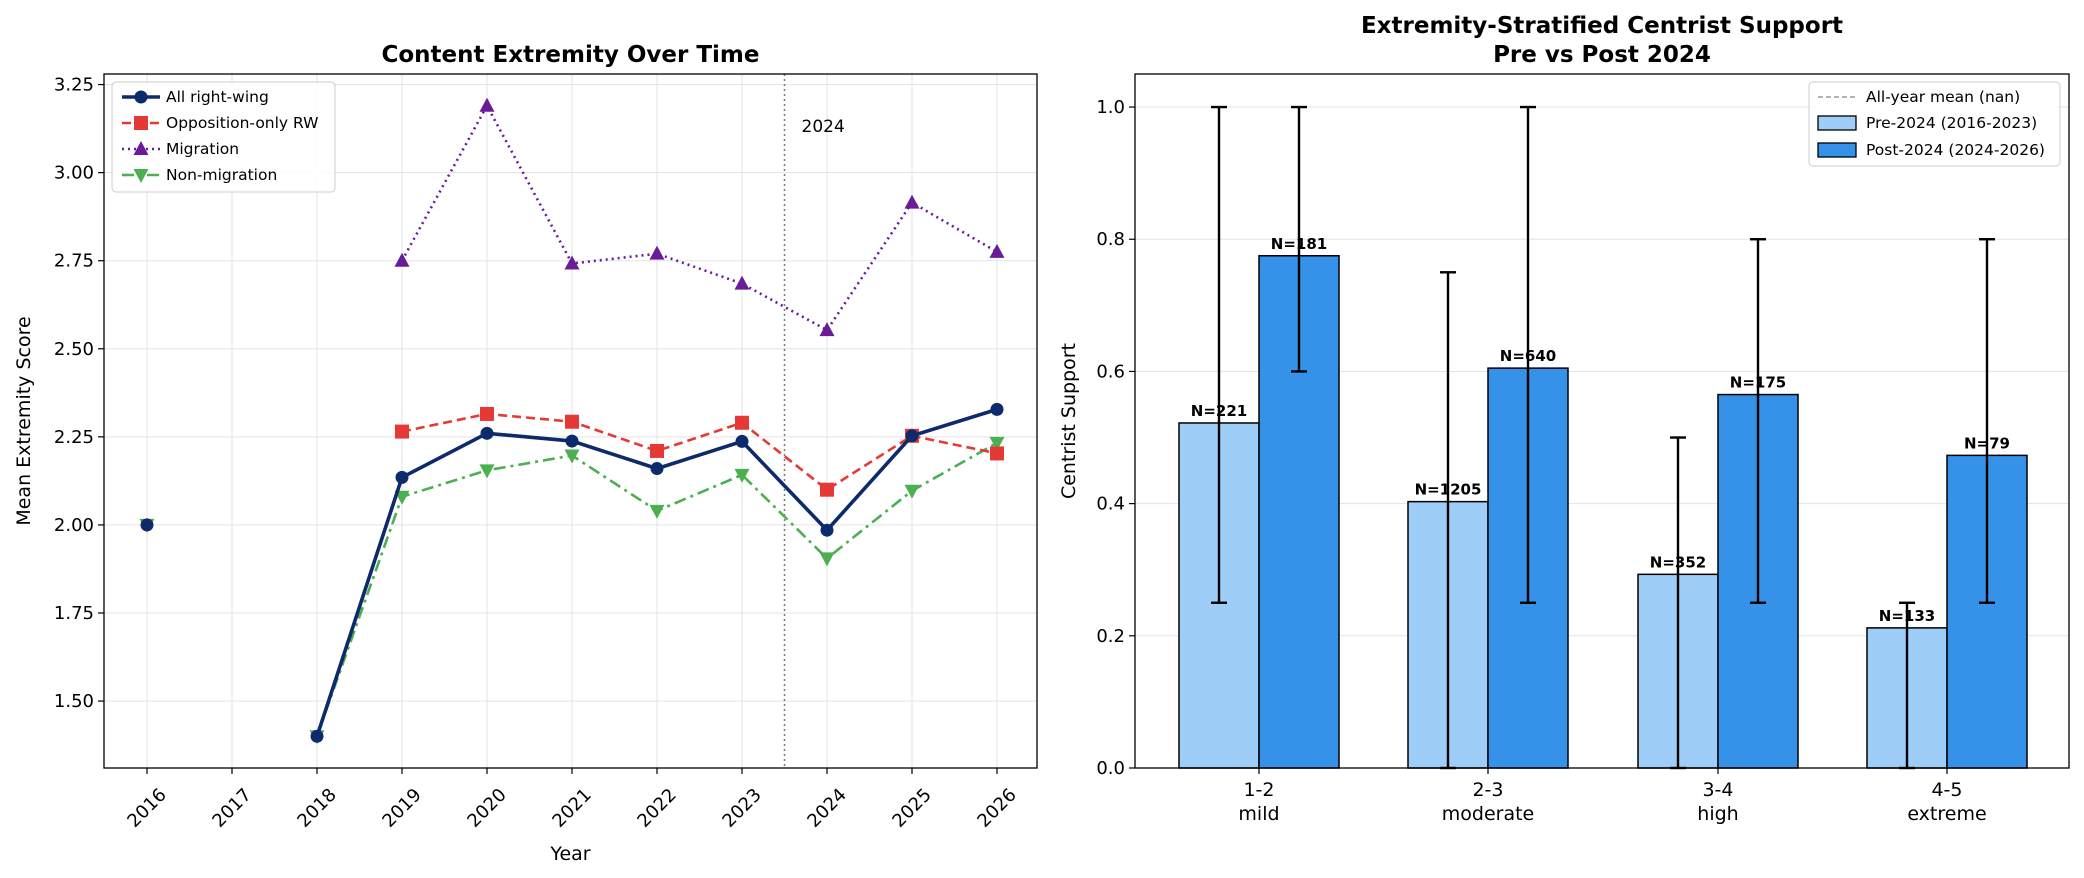 Image resolution: width=2084 pixels, height=878 pixels. Describe the element at coordinates (221, 175) in the screenshot. I see `left-legend-label: Non-migration` at that location.